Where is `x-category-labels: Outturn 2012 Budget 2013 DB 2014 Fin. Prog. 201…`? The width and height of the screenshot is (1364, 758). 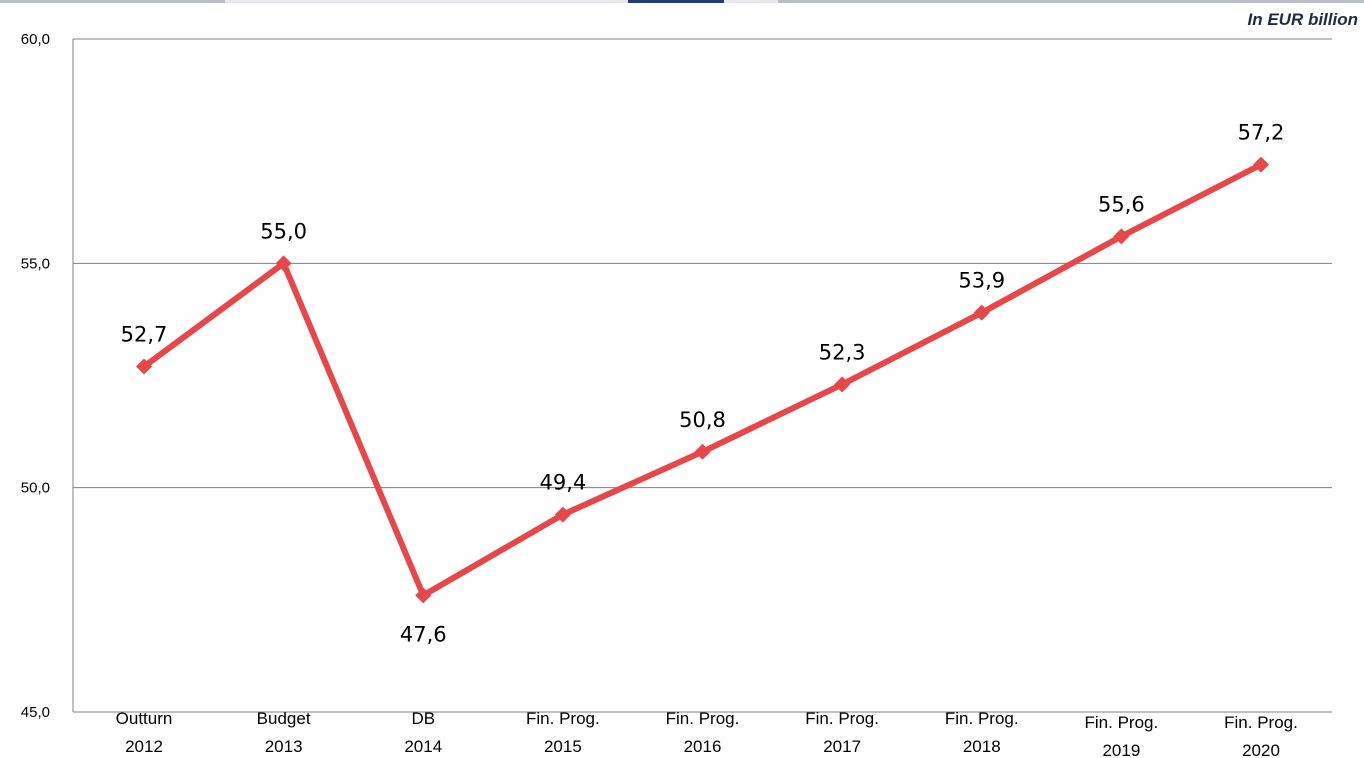 x-category-labels: Outturn 2012 Budget 2013 DB 2014 Fin. Prog. 201… is located at coordinates (707, 733).